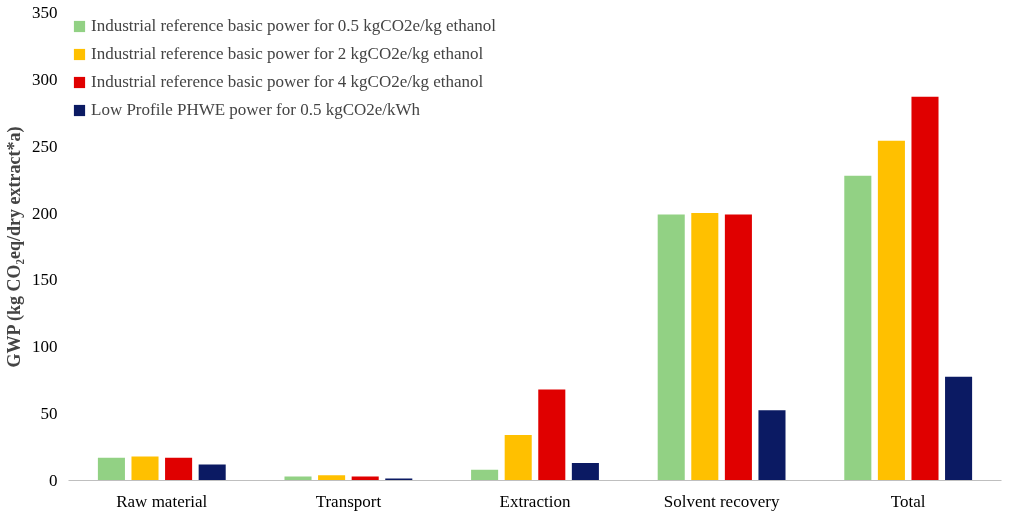 Image resolution: width=1016 pixels, height=513 pixels. I want to click on x-tick-label: Raw material, so click(162, 501).